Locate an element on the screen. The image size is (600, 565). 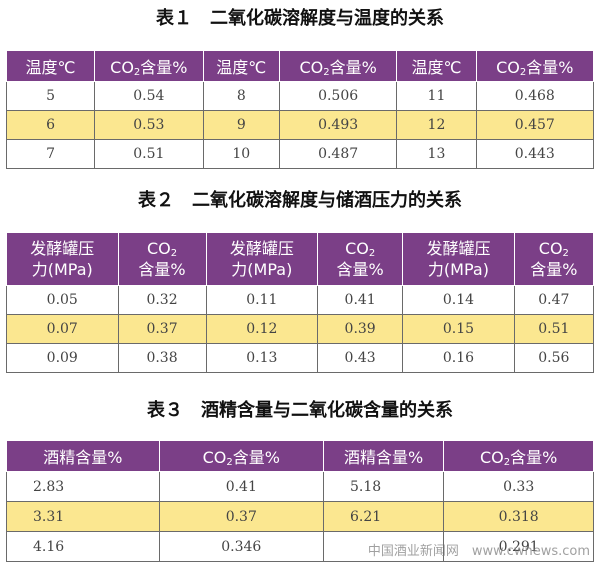
table-cell: 3.31 is located at coordinates (83, 516).